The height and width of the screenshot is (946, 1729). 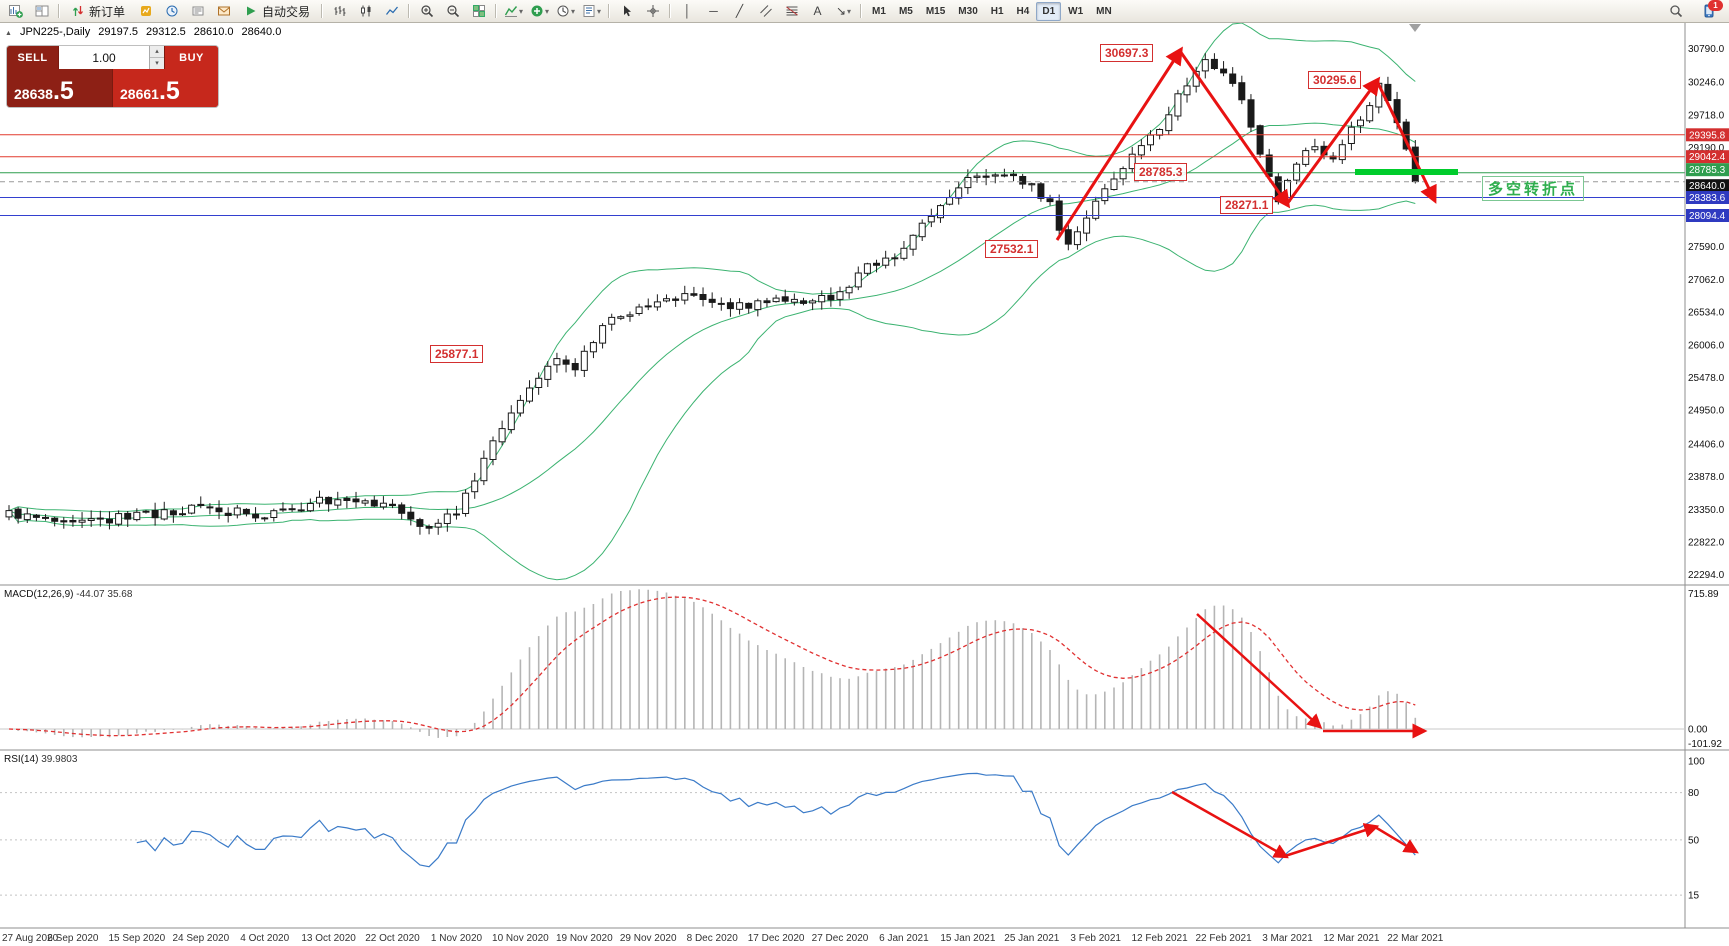 What do you see at coordinates (328, 938) in the screenshot?
I see `svg-text: 13 Oct 2020` at bounding box center [328, 938].